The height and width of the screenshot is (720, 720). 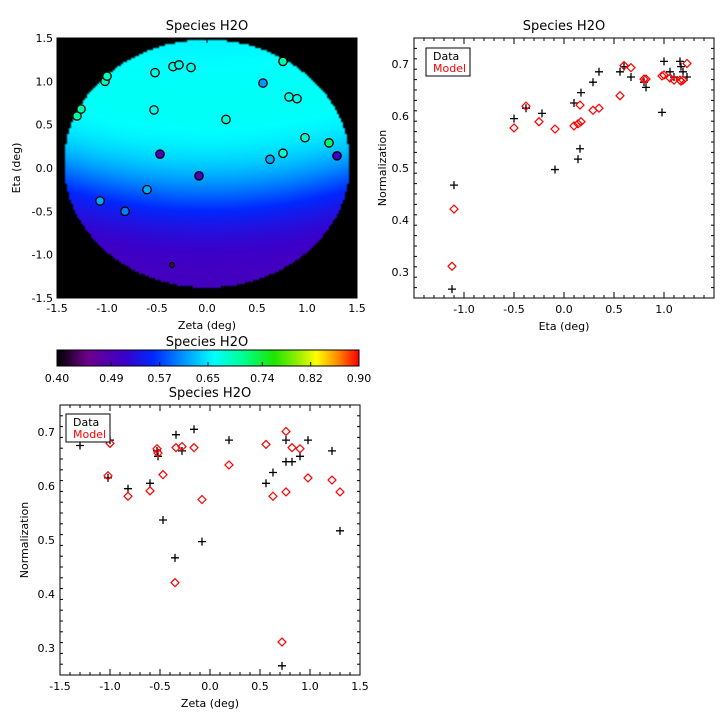 I want to click on colorbar-tick-label: 0.65, so click(x=208, y=378).